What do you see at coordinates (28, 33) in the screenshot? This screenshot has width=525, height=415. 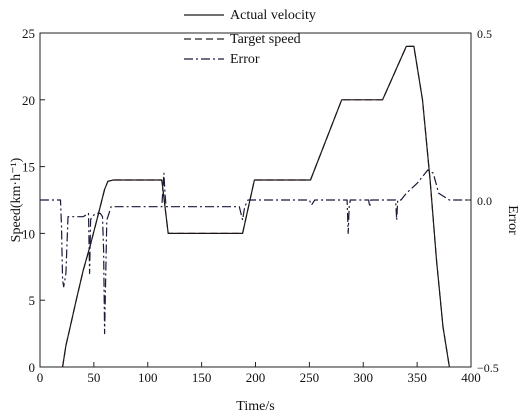 I see `y-tick-label: 25` at bounding box center [28, 33].